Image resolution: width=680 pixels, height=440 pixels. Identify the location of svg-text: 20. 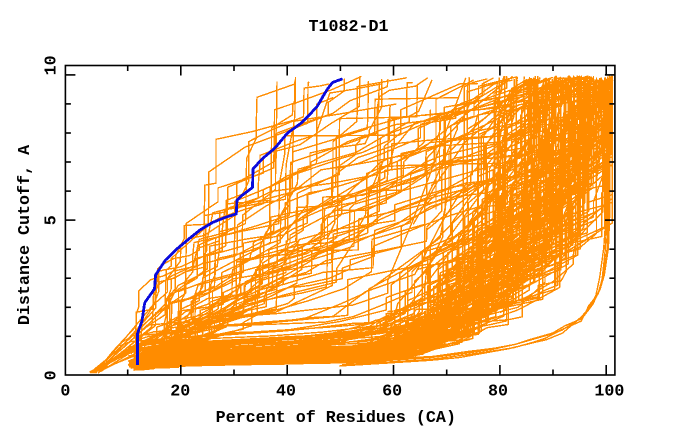
(180, 392).